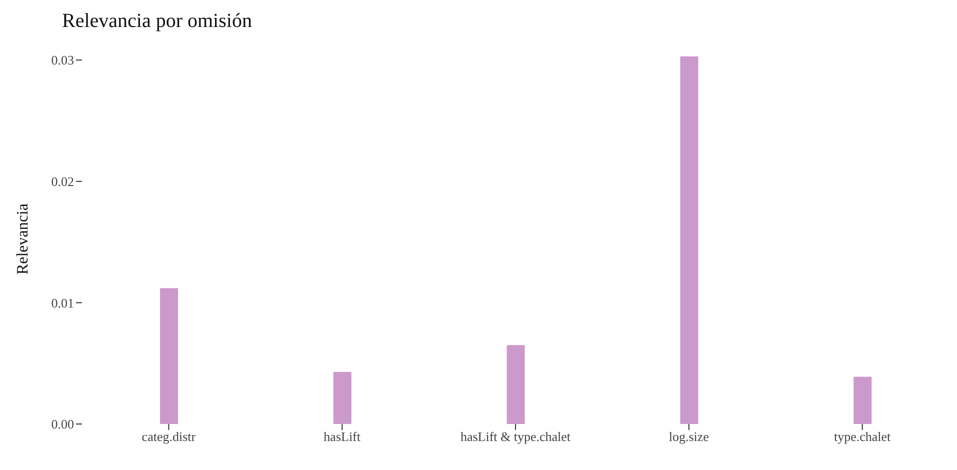 The image size is (957, 470). I want to click on x-tick-label: type.chalet, so click(863, 436).